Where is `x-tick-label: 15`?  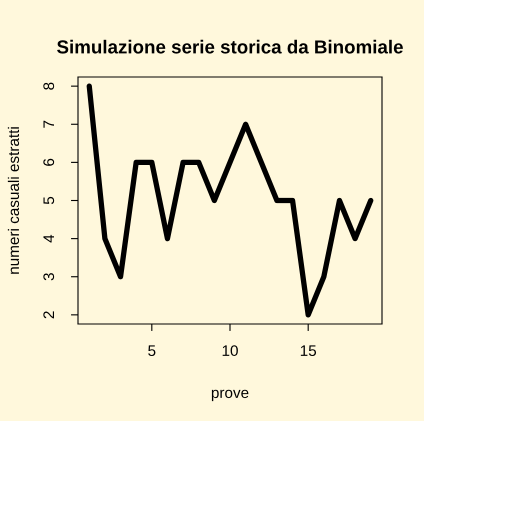 x-tick-label: 15 is located at coordinates (308, 350).